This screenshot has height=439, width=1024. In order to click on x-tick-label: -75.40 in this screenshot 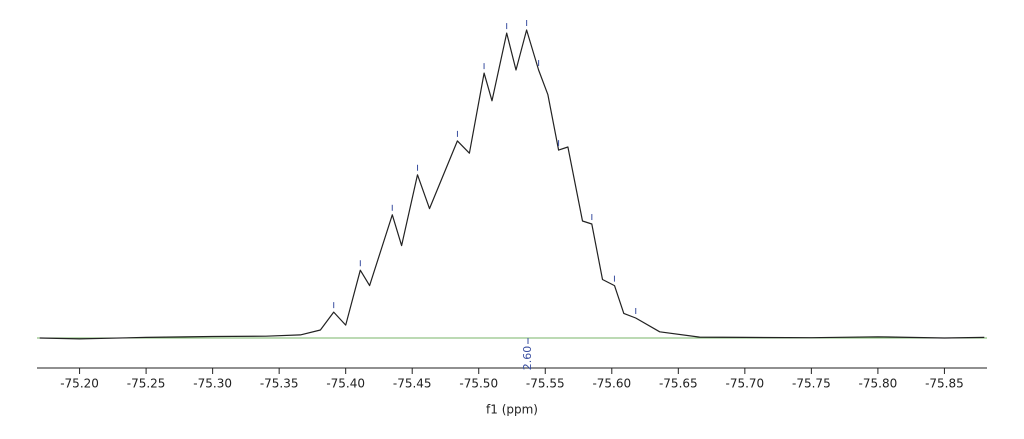, I will do `click(345, 384)`.